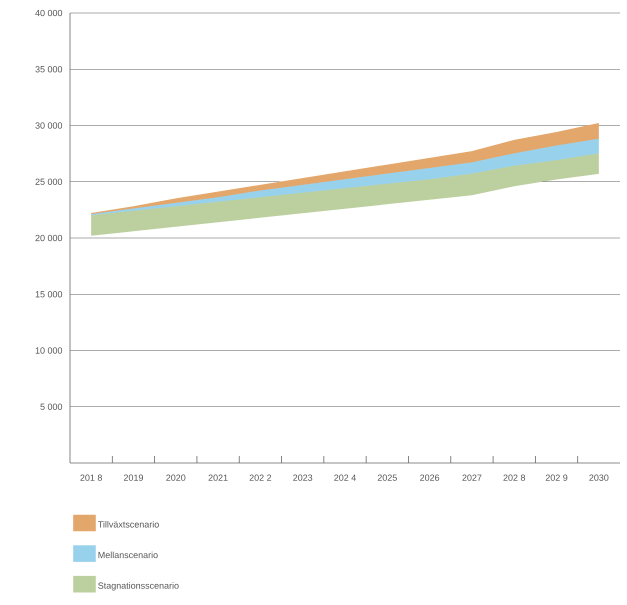 The height and width of the screenshot is (605, 627). I want to click on legend-label: Mellanscenario, so click(128, 555).